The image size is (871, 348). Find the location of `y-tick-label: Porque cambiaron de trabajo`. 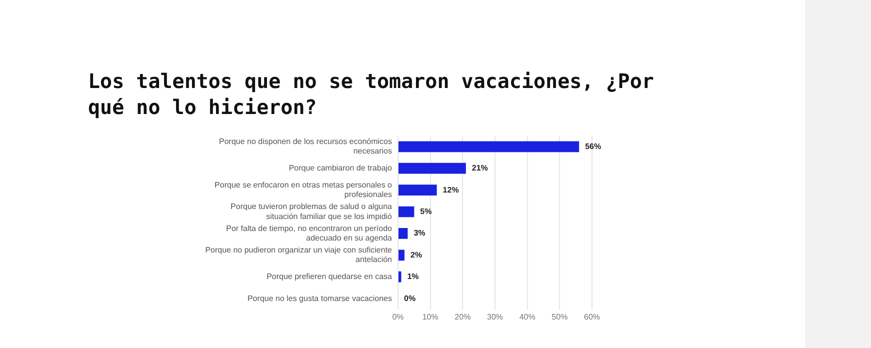

y-tick-label: Porque cambiaron de trabajo is located at coordinates (340, 168).